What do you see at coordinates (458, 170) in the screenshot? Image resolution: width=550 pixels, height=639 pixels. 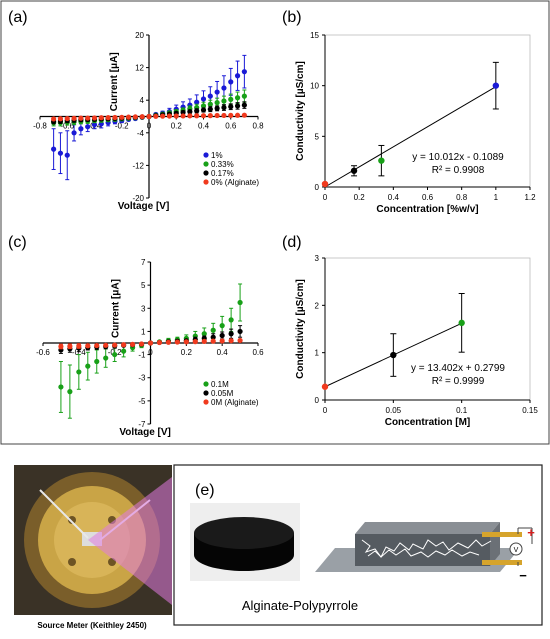 I see `fit-r-squared: R² = 0.9908` at bounding box center [458, 170].